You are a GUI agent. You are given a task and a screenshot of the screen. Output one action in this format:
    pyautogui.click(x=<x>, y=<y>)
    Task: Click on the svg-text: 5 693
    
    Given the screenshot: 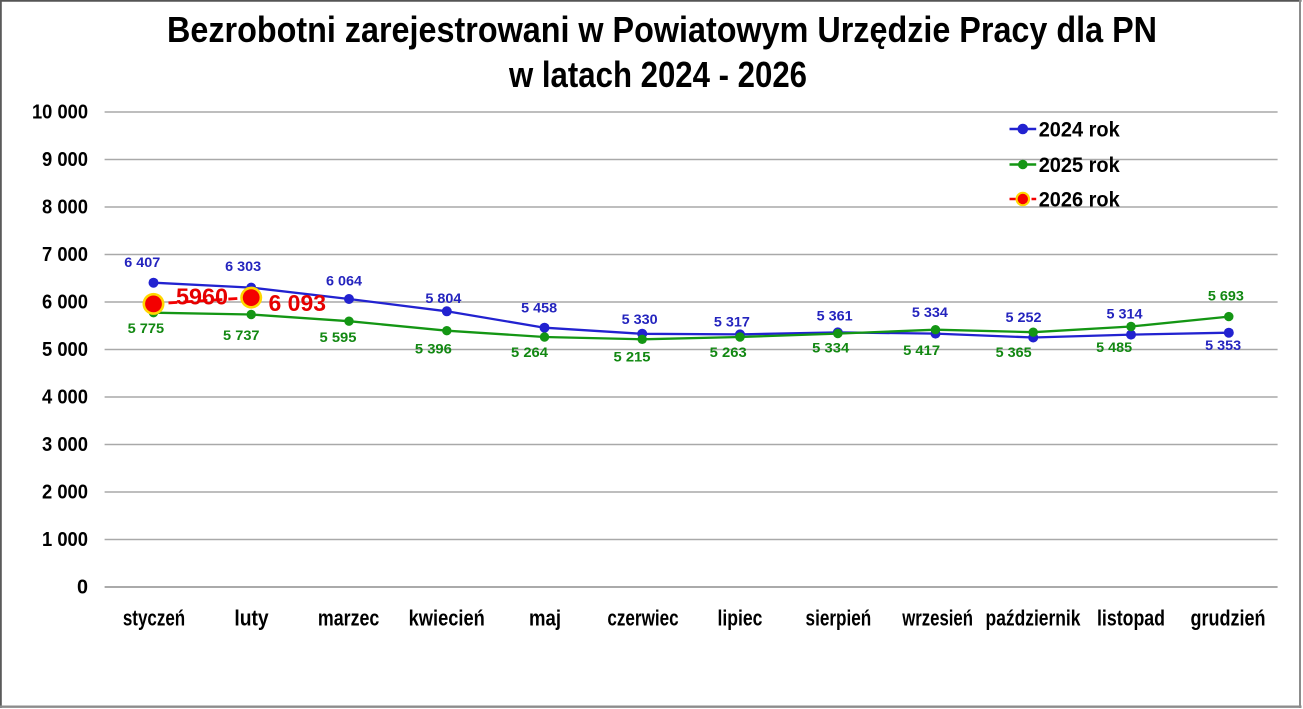 What is the action you would take?
    pyautogui.click(x=1226, y=296)
    